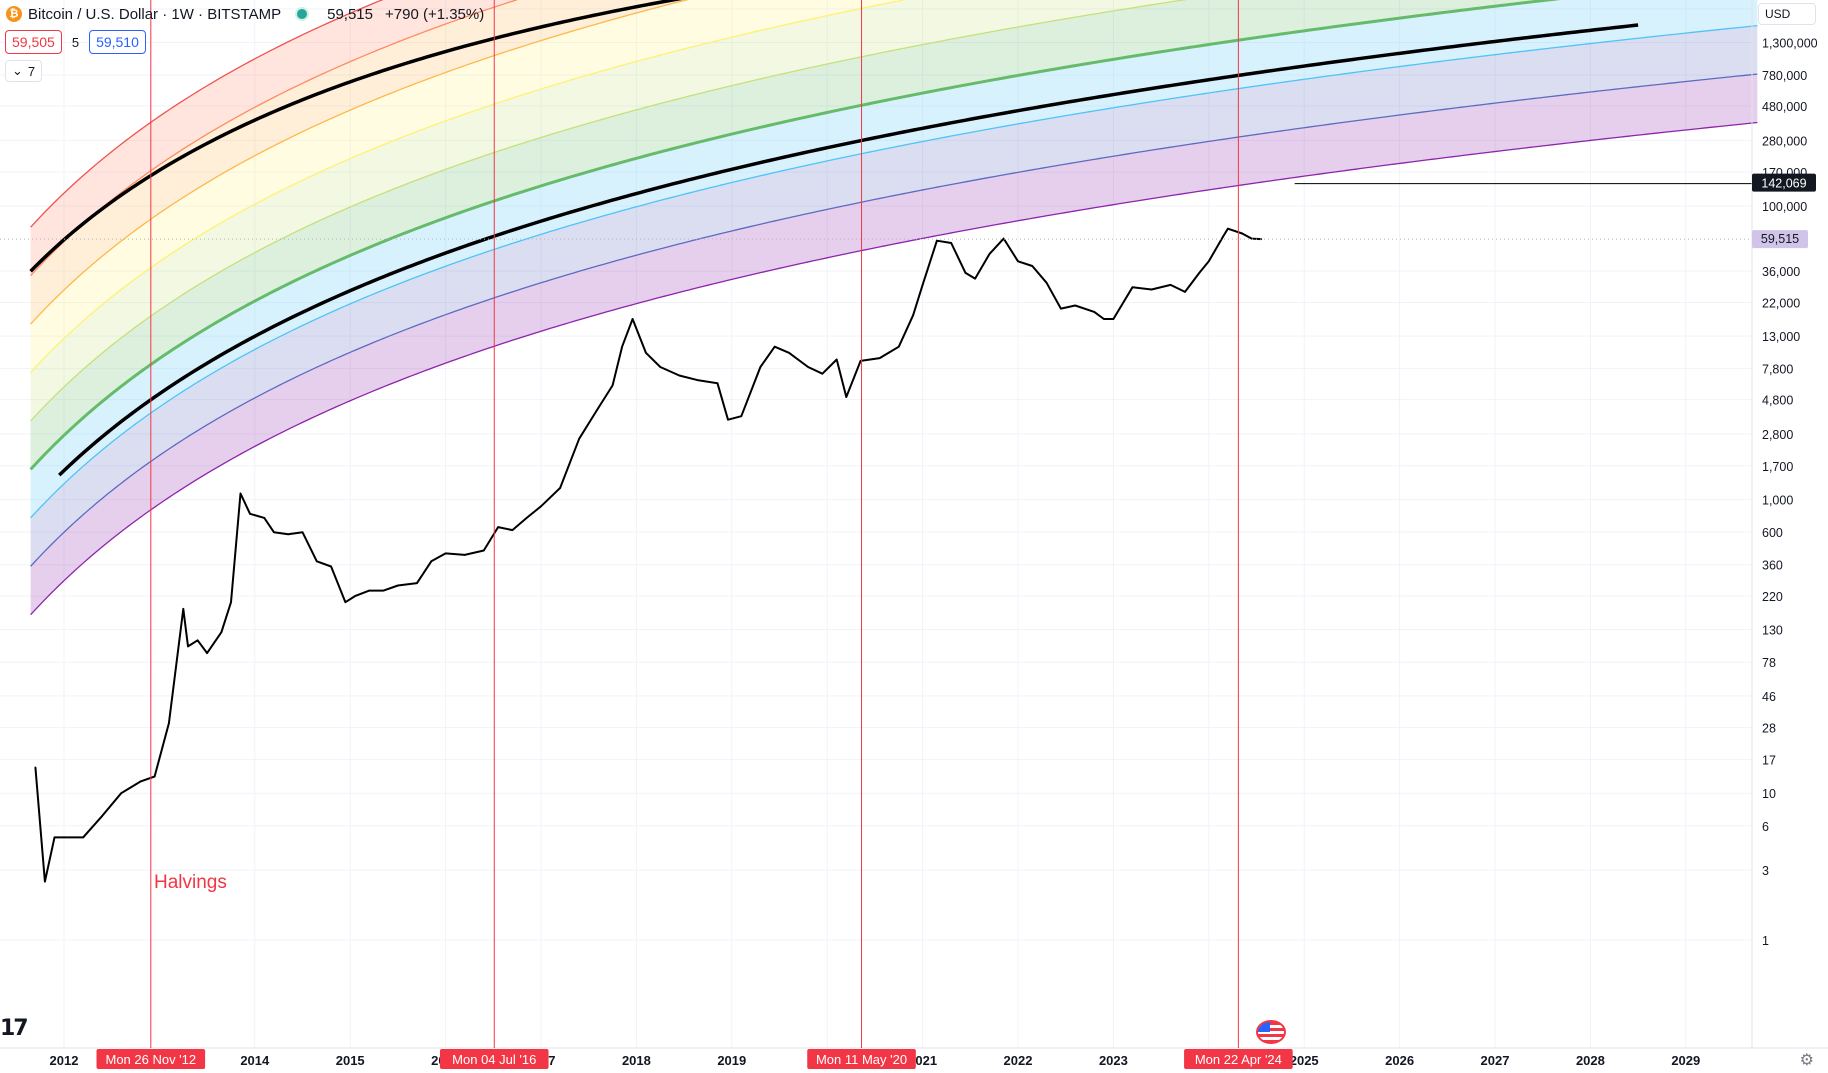  What do you see at coordinates (1765, 827) in the screenshot?
I see `price-tick-label: 6` at bounding box center [1765, 827].